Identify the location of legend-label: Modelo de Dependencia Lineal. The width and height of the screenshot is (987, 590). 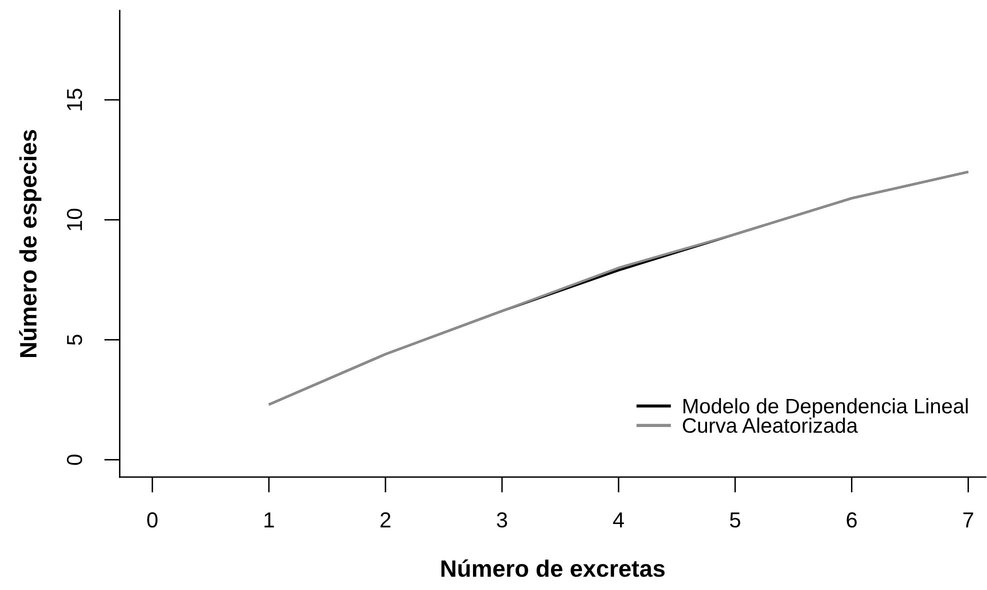
(826, 408).